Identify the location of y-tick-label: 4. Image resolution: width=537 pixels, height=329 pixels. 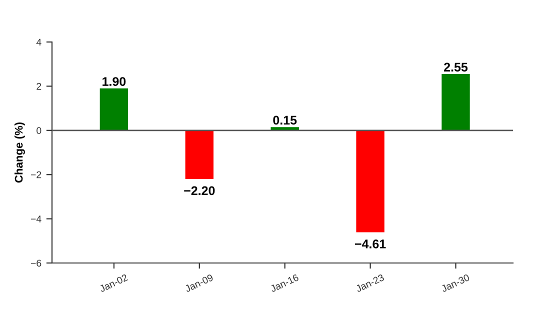
(39, 42).